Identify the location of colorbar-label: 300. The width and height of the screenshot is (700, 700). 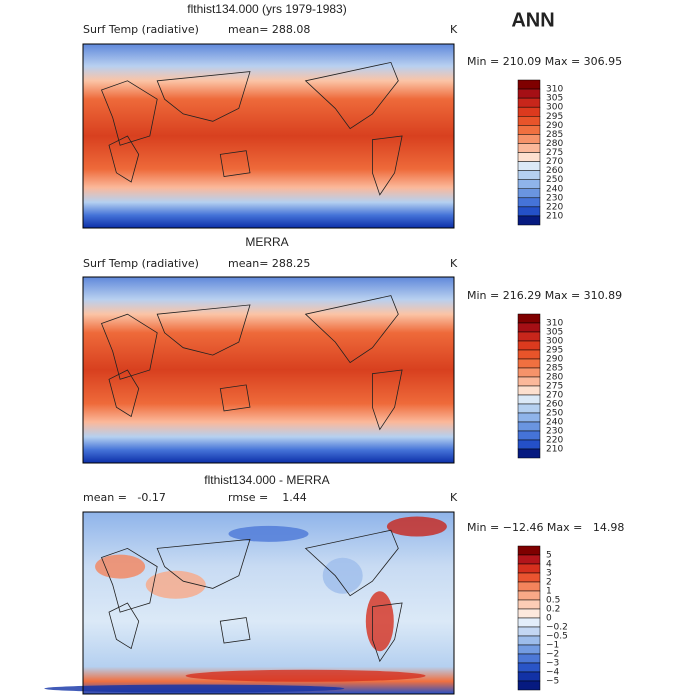
(554, 108).